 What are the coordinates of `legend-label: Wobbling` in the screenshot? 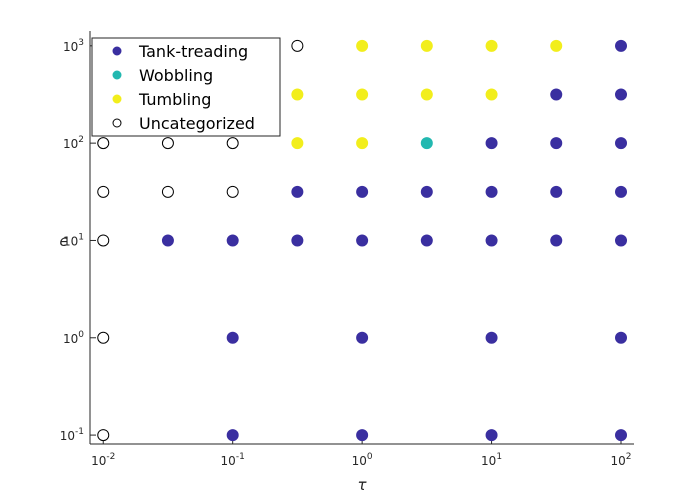 It's located at (176, 75).